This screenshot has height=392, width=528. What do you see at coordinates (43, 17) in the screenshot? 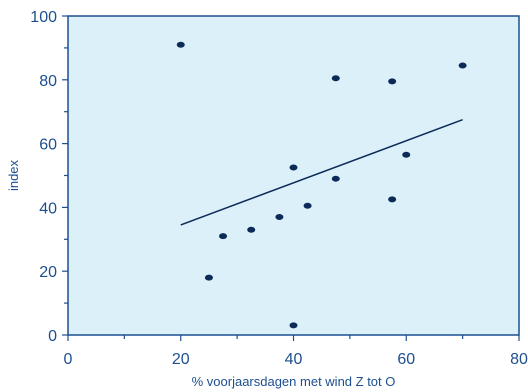
I see `y-tick-label: 100` at bounding box center [43, 17].